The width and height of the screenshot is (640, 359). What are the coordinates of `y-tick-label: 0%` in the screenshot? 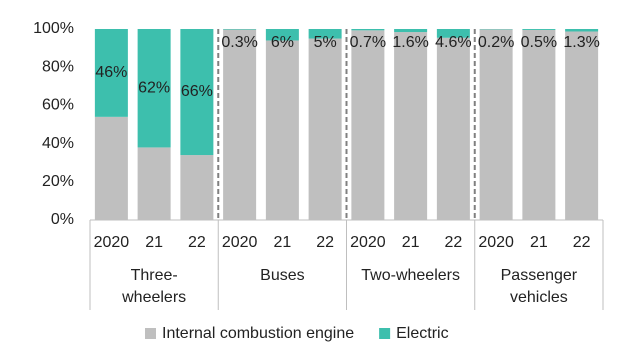 It's located at (62, 219).